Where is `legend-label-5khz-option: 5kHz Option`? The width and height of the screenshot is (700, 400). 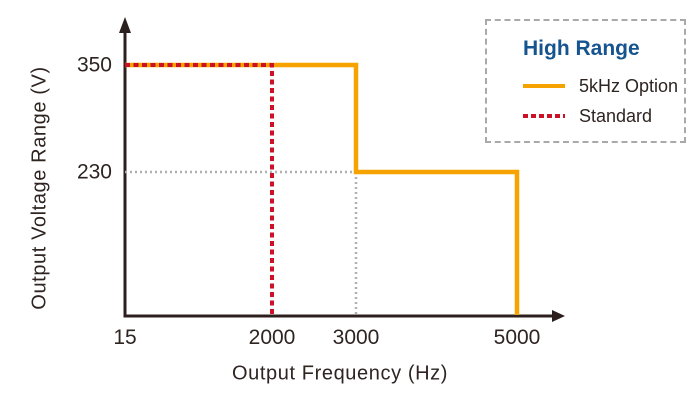
legend-label-5khz-option: 5kHz Option is located at coordinates (629, 85).